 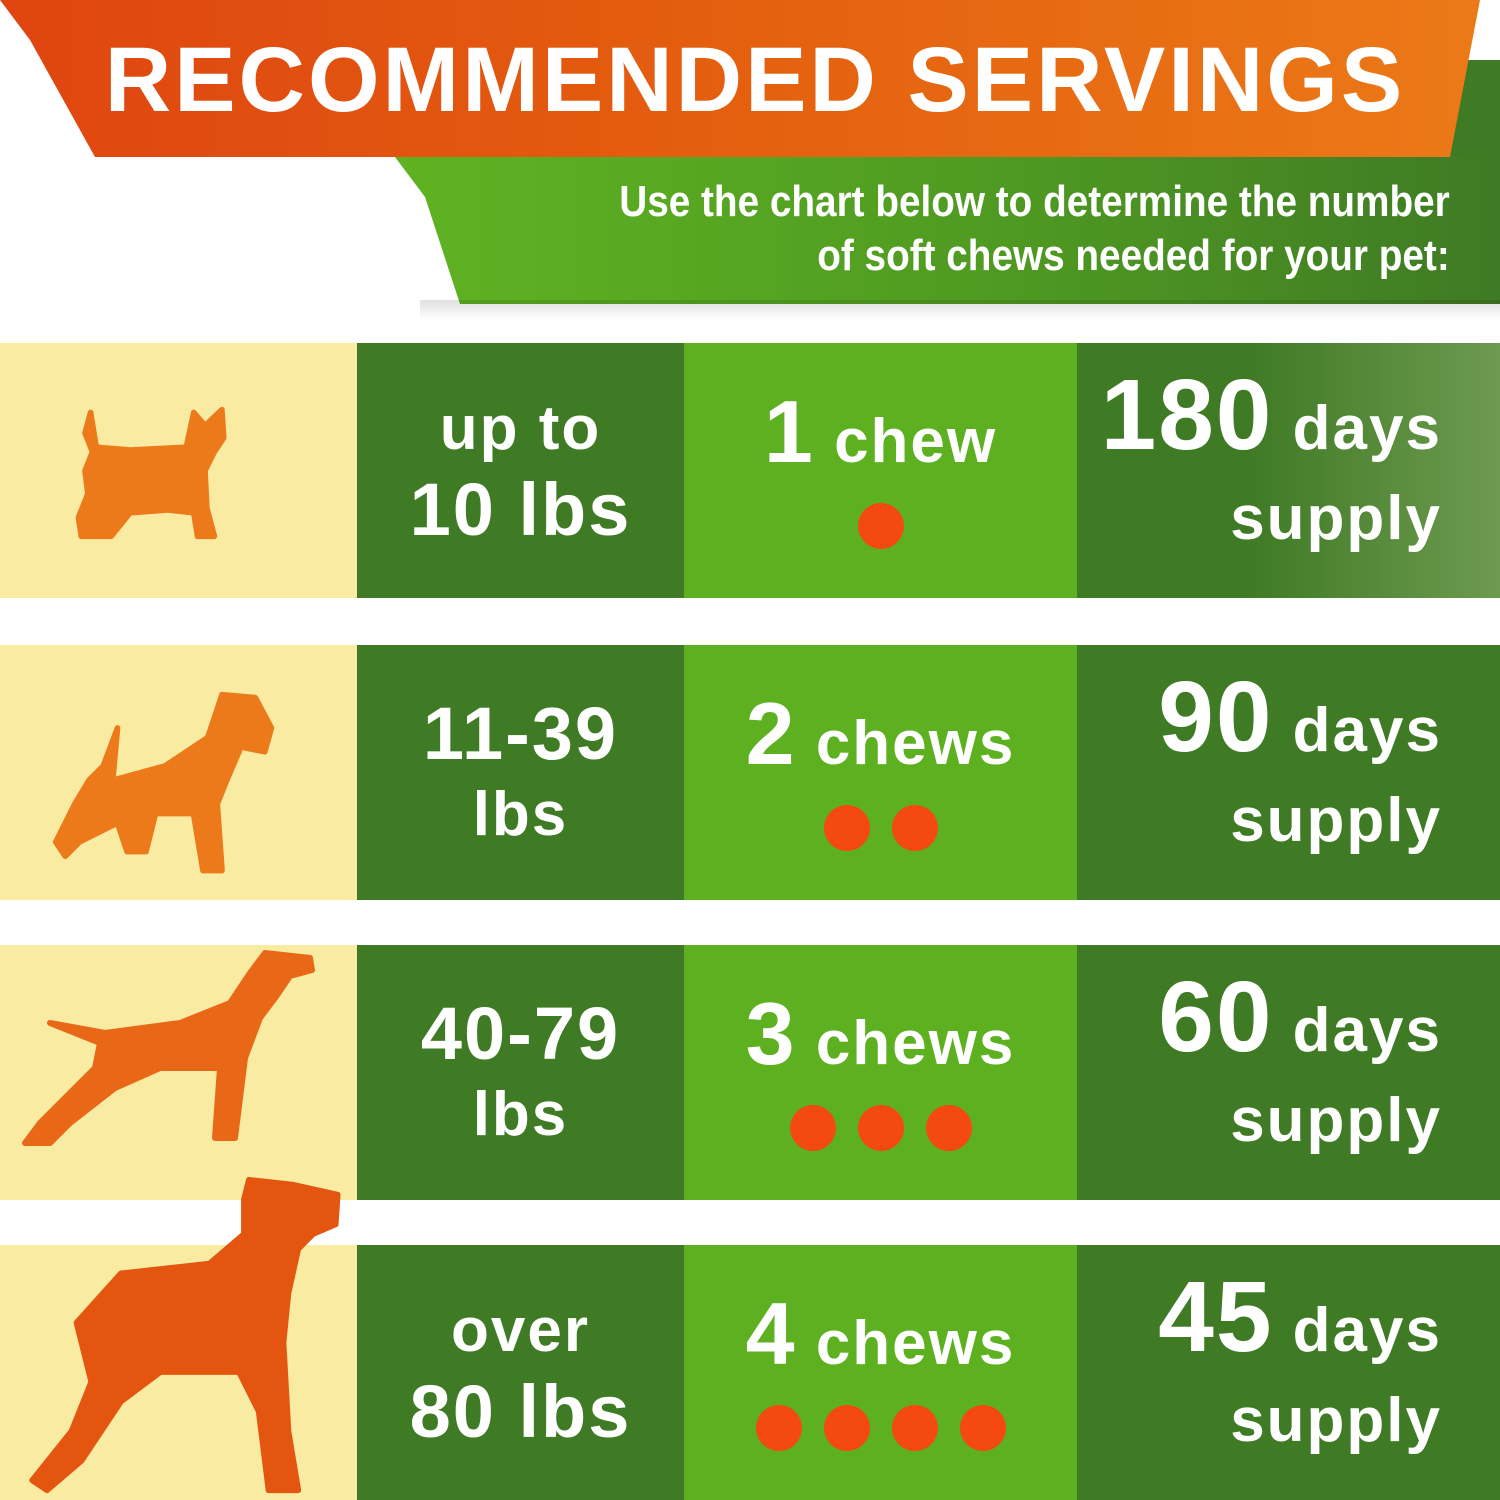 What do you see at coordinates (771, 1333) in the screenshot?
I see `chews-number: 4` at bounding box center [771, 1333].